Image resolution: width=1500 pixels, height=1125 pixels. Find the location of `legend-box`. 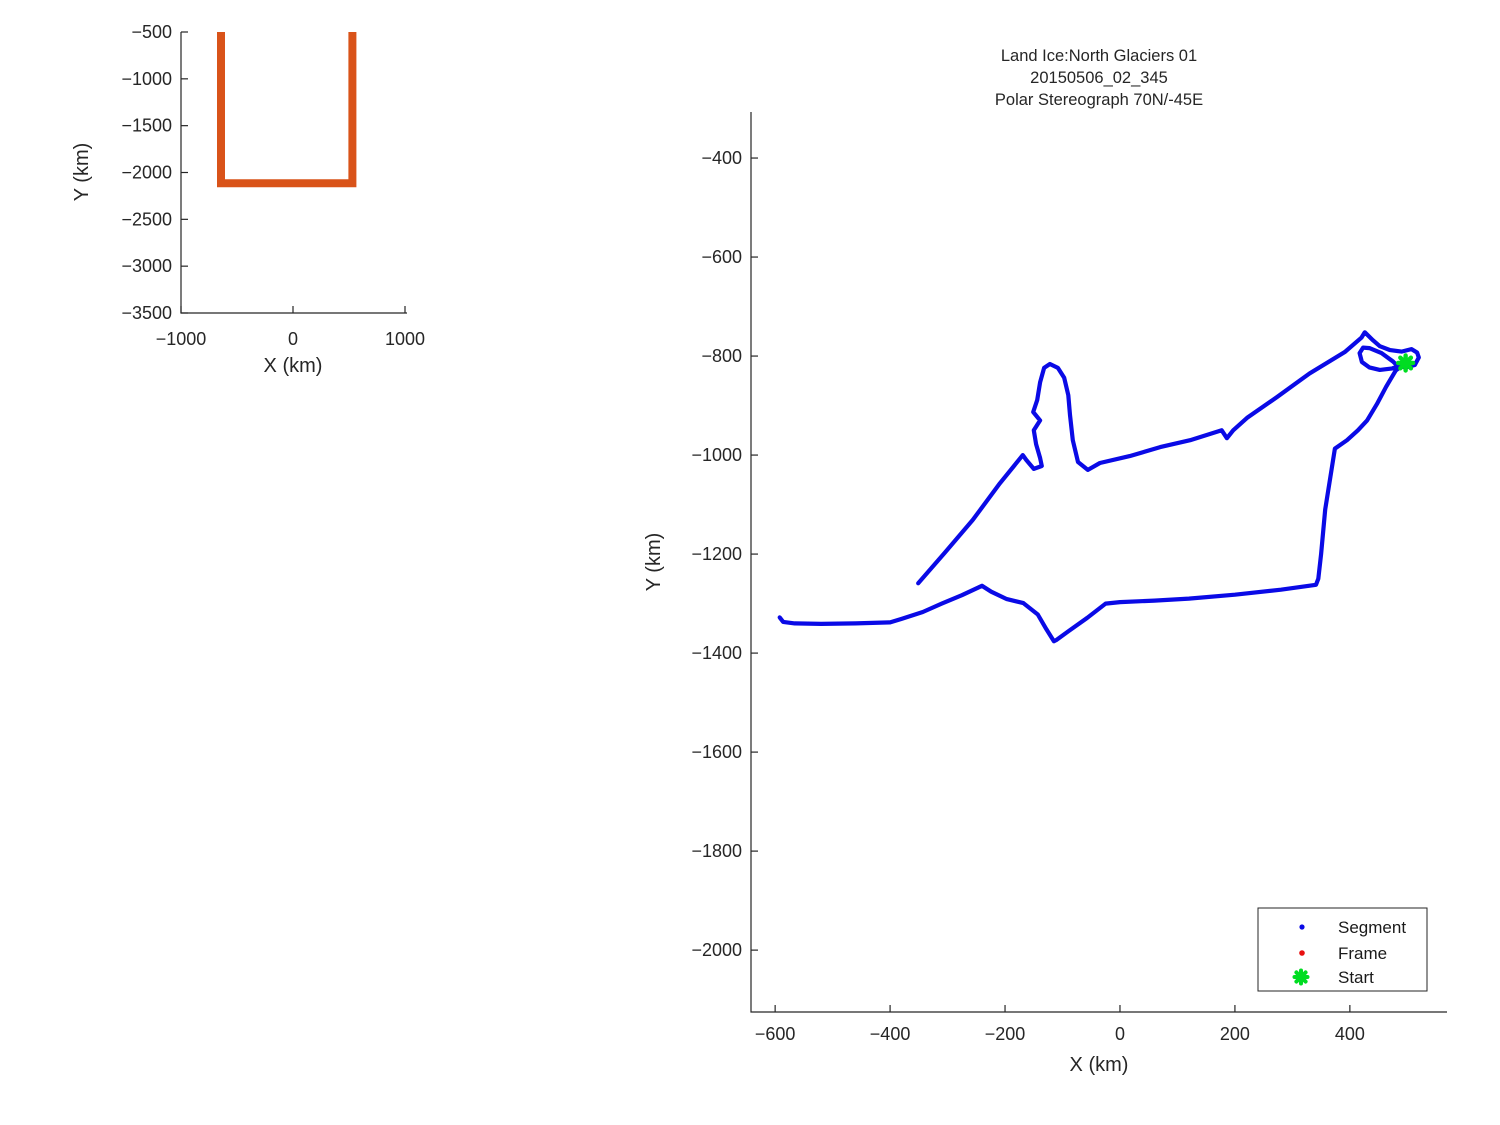

legend-box is located at coordinates (1342, 949).